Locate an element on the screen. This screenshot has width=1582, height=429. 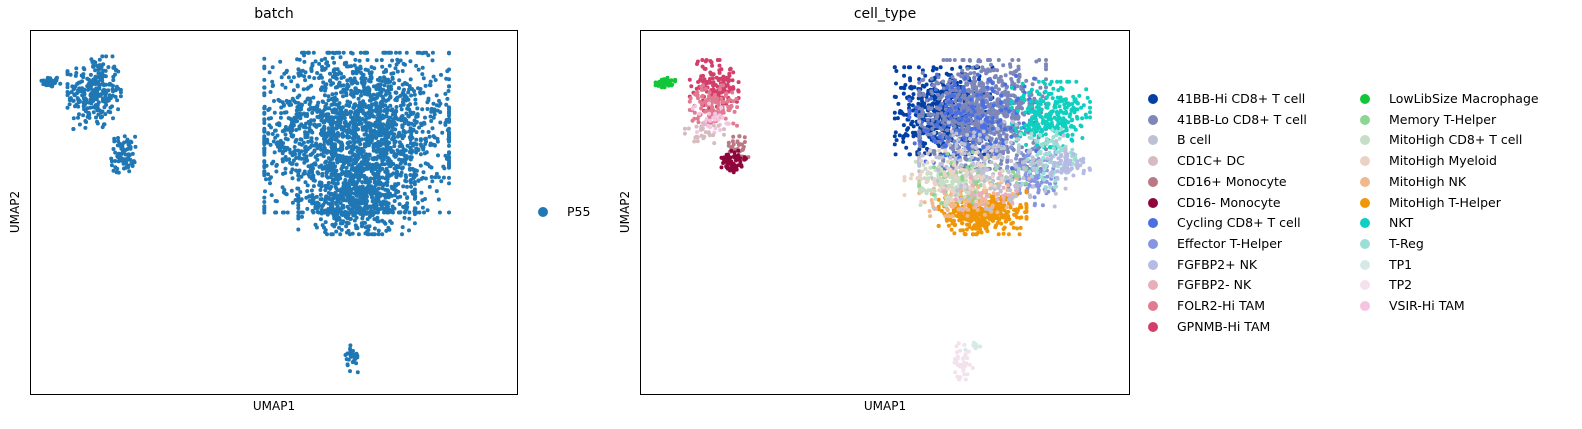
scatter-point-cd1c-dc is located at coordinates (703, 138).